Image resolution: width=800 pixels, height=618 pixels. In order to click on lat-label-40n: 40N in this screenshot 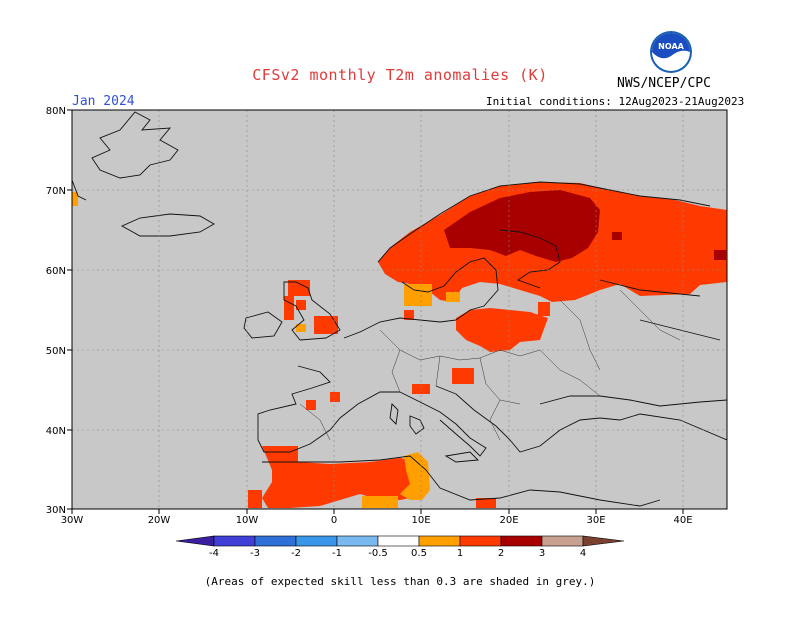, I will do `click(56, 431)`.